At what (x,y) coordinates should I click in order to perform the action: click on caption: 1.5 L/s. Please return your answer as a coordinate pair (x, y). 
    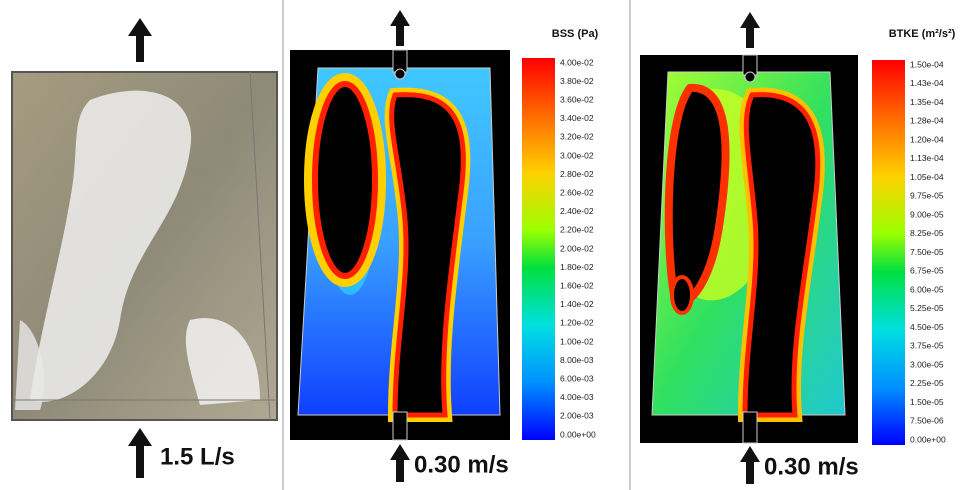
    Looking at the image, I should click on (197, 456).